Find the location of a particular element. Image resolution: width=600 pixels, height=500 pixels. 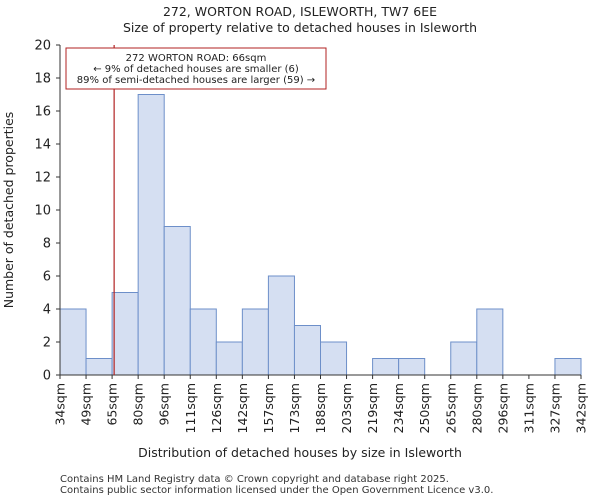

y-tick-label: 0 is located at coordinates (47, 376).